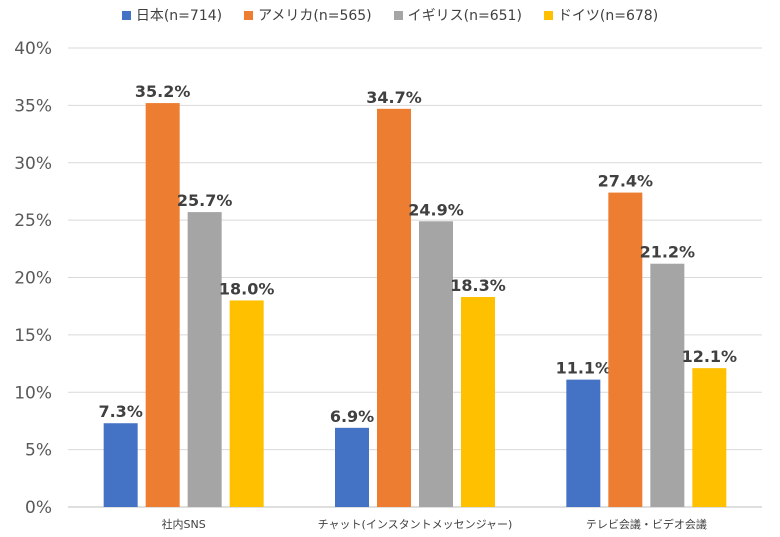 This screenshot has height=537, width=780. I want to click on legend-label: 日本(n=714), so click(179, 16).